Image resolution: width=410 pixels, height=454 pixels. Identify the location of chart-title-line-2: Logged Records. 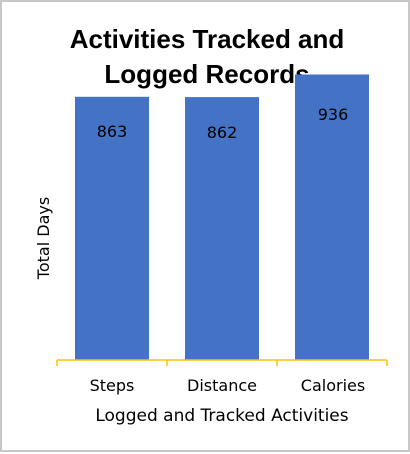
(206, 74).